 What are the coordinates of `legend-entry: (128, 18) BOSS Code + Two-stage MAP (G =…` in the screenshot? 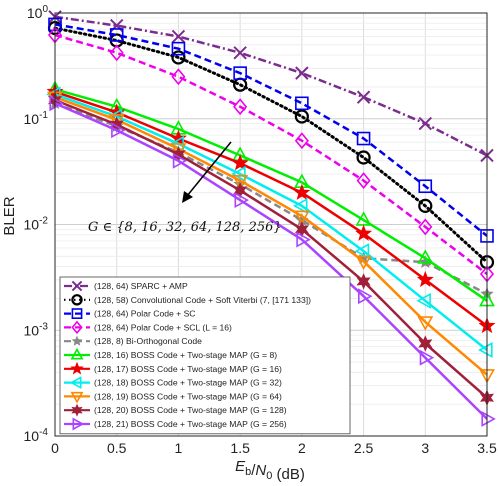 It's located at (173, 383).